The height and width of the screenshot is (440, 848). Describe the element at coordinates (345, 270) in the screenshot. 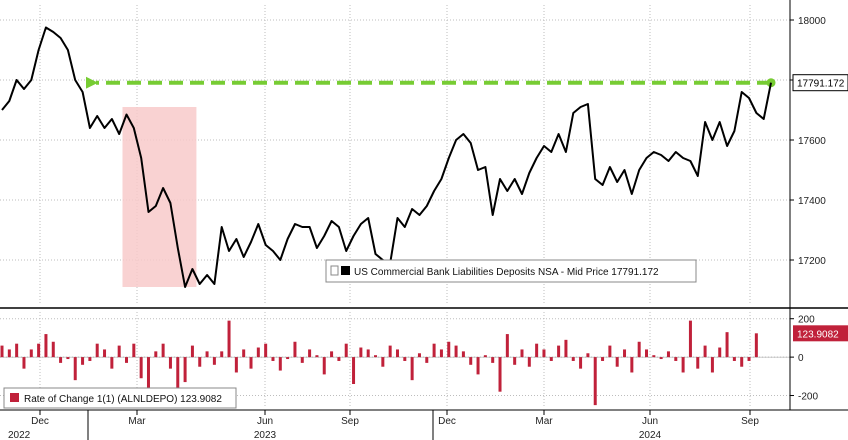

I see `main-legend-swatch` at that location.